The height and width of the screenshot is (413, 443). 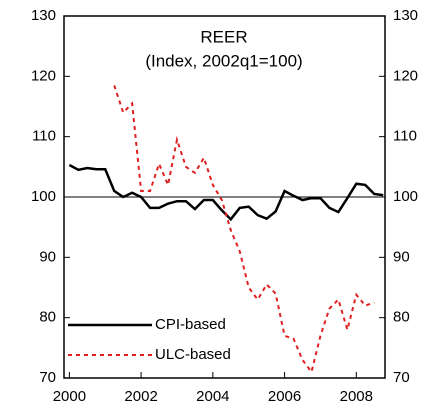 What do you see at coordinates (226, 192) in the screenshot?
I see `series-line` at bounding box center [226, 192].